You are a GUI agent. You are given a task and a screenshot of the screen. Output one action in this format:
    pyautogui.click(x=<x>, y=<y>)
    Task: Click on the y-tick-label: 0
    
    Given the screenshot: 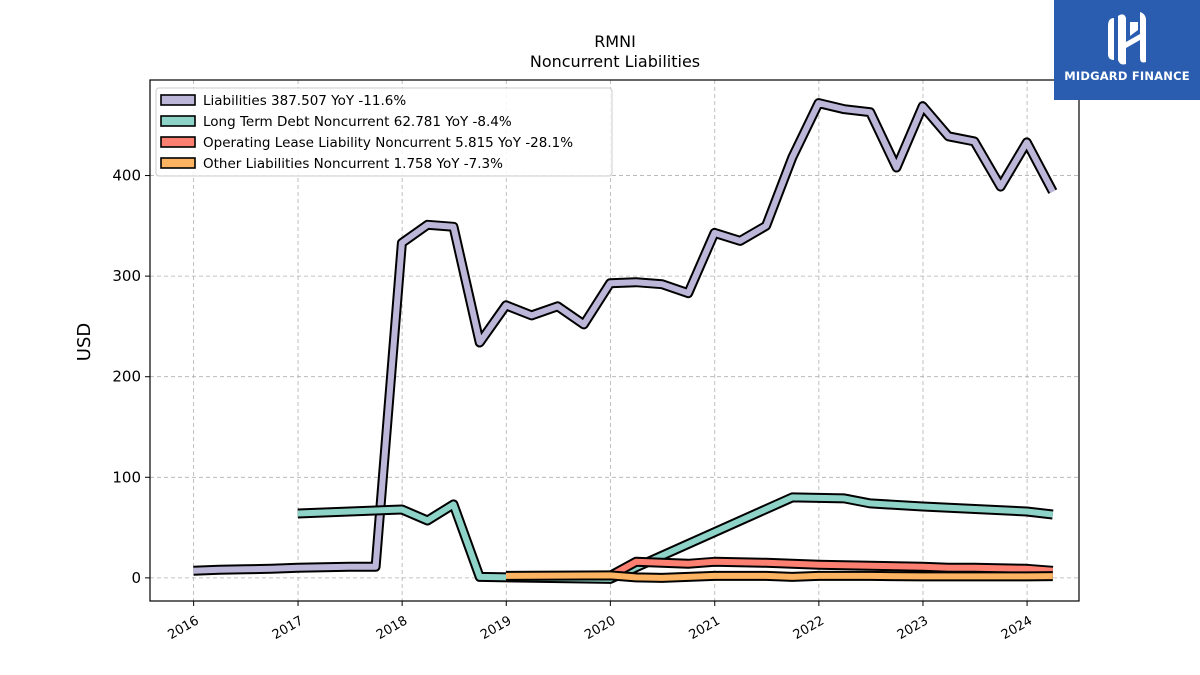 What is the action you would take?
    pyautogui.click(x=136, y=578)
    